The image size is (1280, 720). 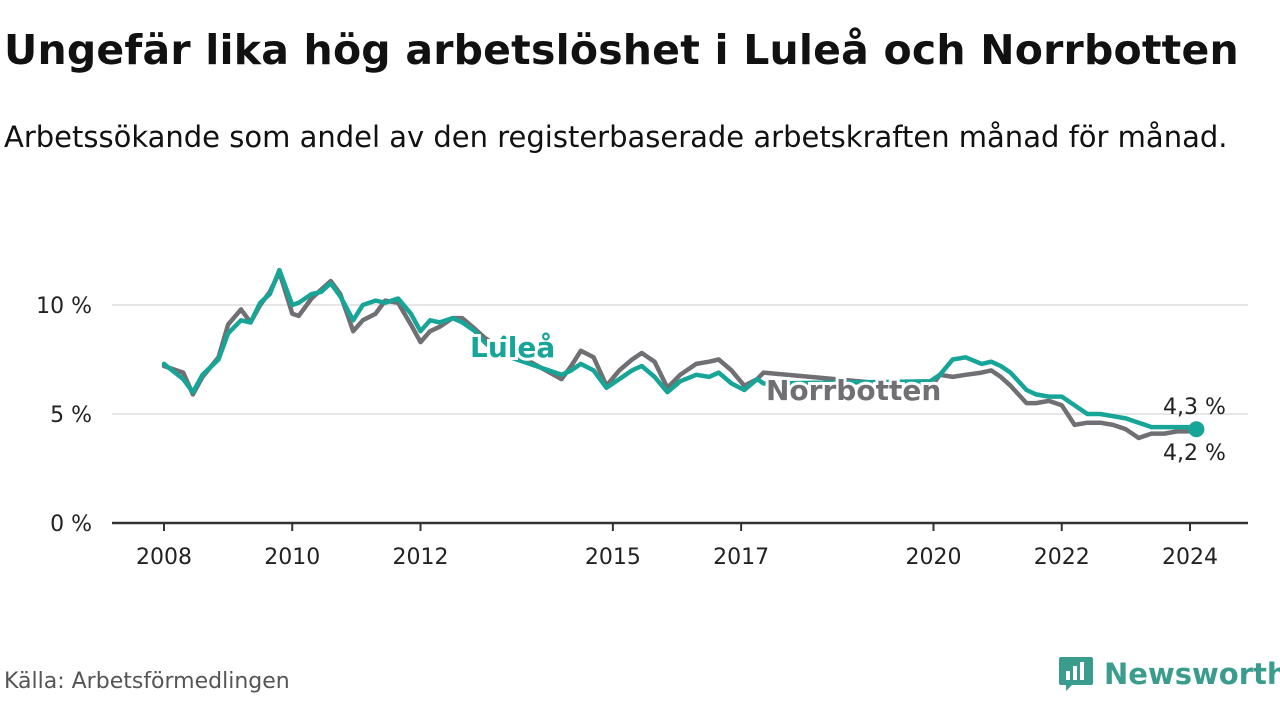 What do you see at coordinates (1062, 557) in the screenshot?
I see `x-tick-label-2022: 2022` at bounding box center [1062, 557].